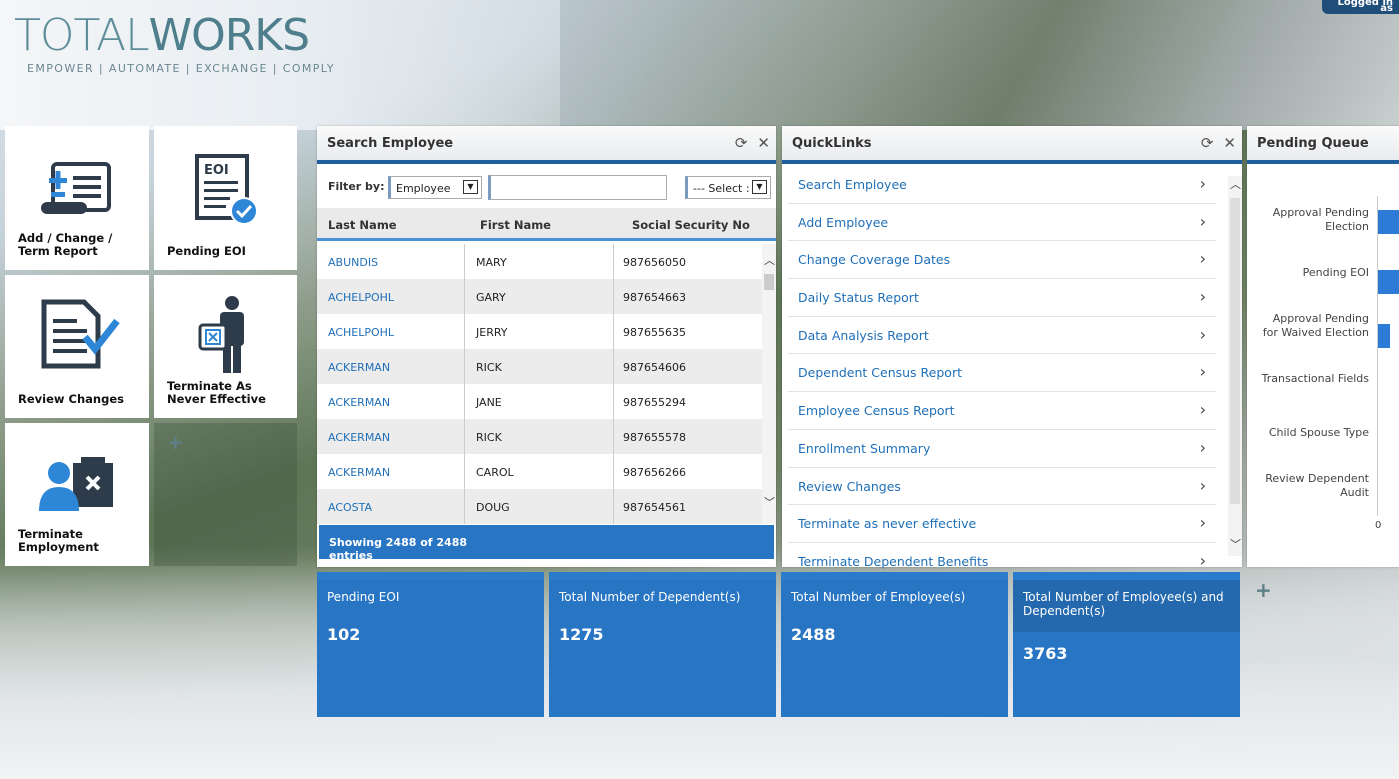 The image size is (1399, 779). I want to click on quicklinks-scrollbar: ︿ ﹀, so click(1235, 366).